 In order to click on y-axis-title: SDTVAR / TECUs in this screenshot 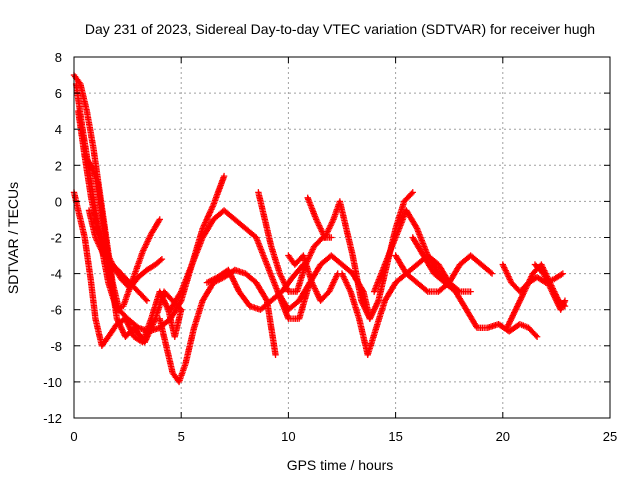, I will do `click(13, 238)`.